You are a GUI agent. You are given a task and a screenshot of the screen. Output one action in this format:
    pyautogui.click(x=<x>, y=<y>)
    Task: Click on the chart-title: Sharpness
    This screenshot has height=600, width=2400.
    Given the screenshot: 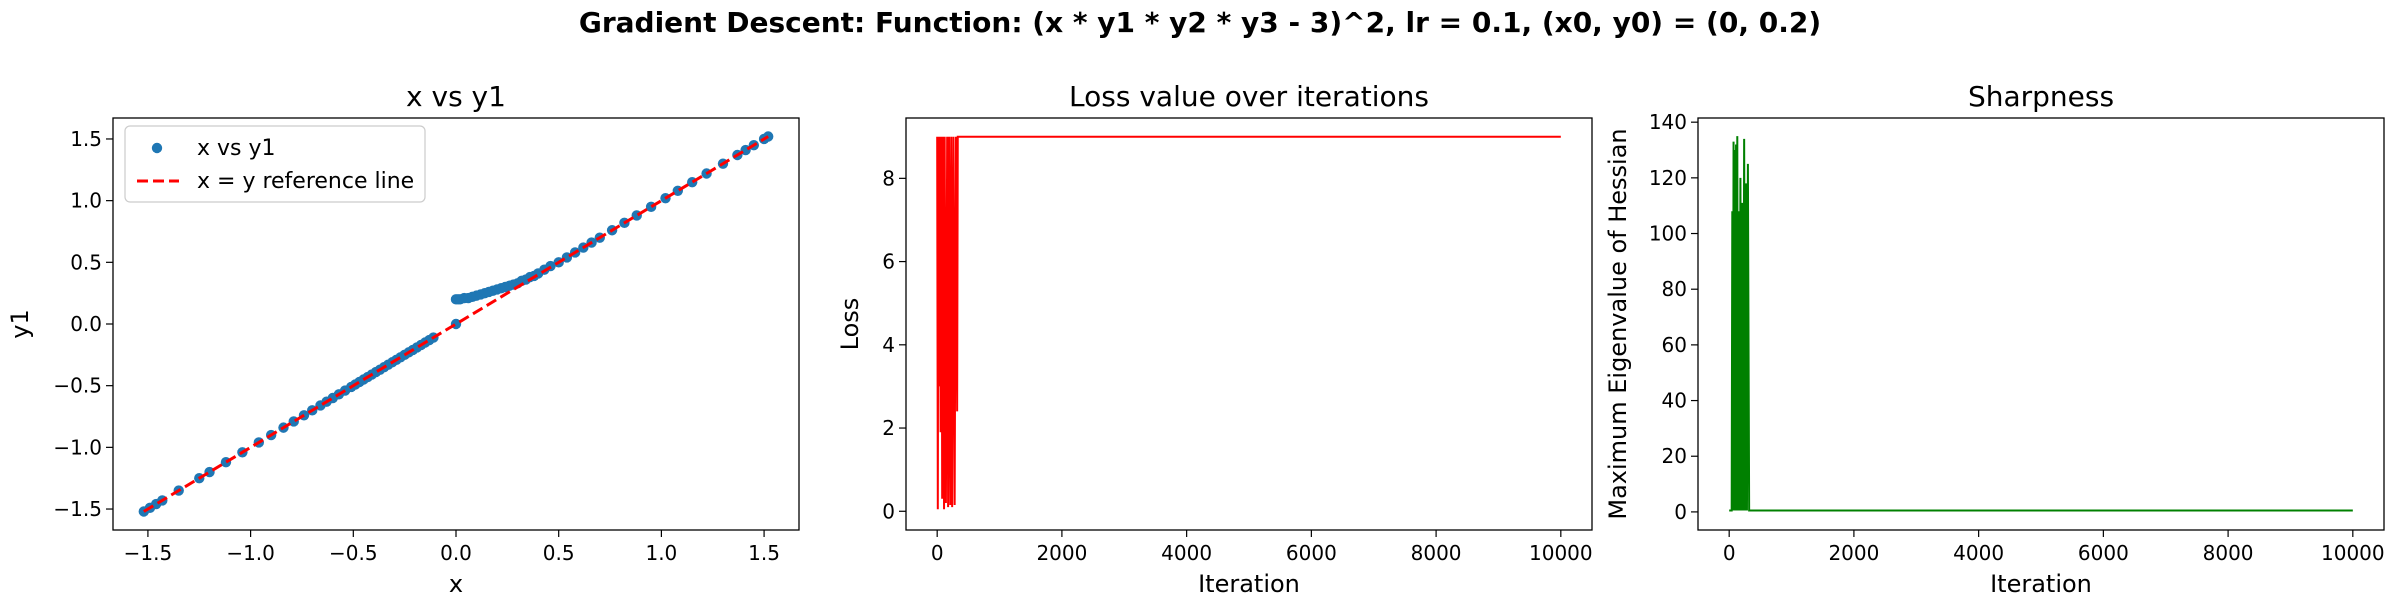 What is the action you would take?
    pyautogui.click(x=2041, y=96)
    